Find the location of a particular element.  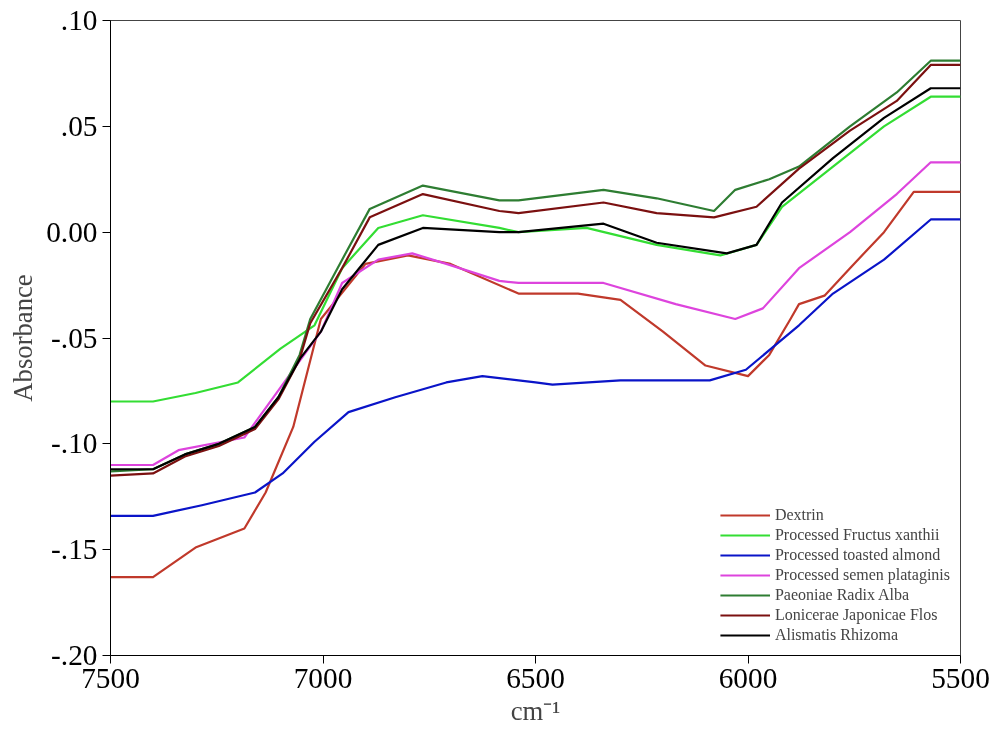

y-tick-label: 0.00 is located at coordinates (72, 231).